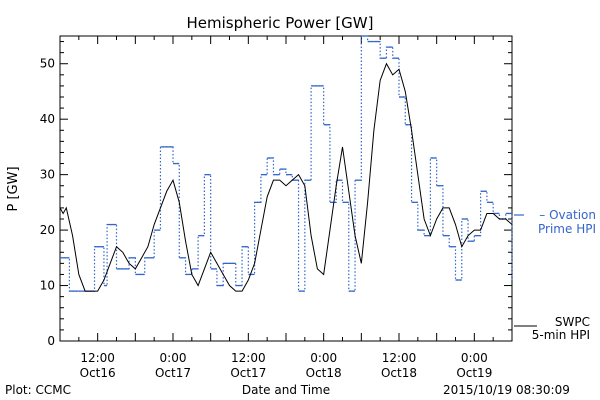  I want to click on legend-swpc-label-line2: 5-min HPI, so click(561, 335).